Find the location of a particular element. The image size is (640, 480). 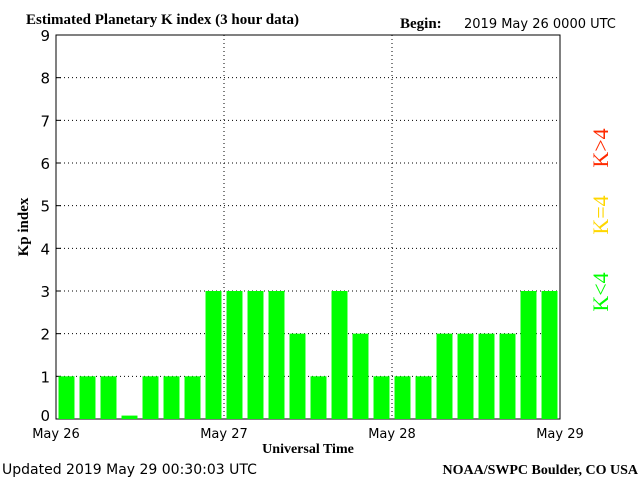

x-tick-labels: May 26 May 27 May 28 May 29 is located at coordinates (308, 434).